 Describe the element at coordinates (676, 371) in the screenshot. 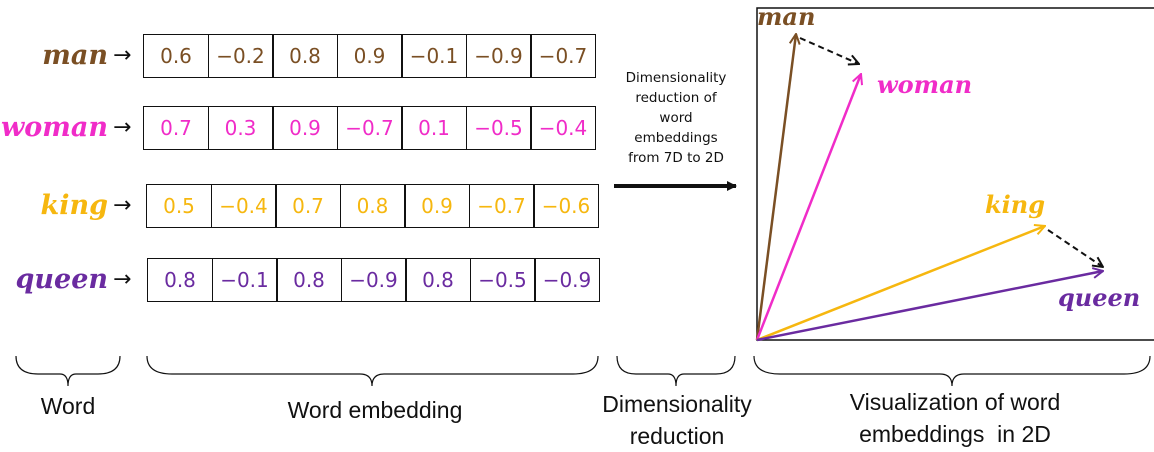

I see `brace-reduction` at that location.